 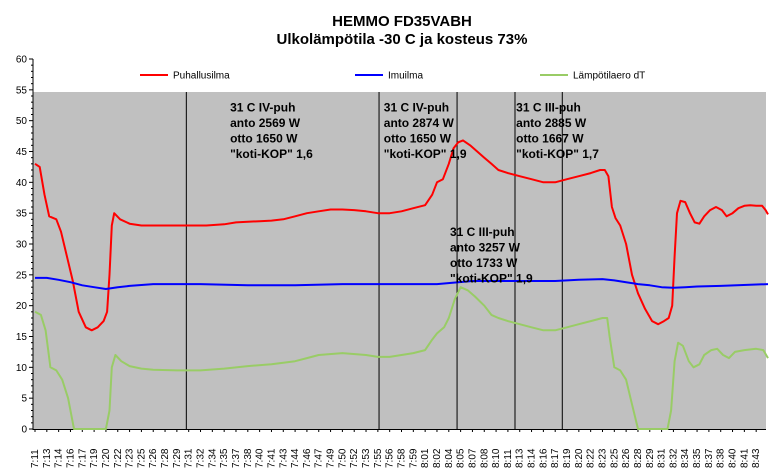 I want to click on x-tick-label: 7:43, so click(x=283, y=458).